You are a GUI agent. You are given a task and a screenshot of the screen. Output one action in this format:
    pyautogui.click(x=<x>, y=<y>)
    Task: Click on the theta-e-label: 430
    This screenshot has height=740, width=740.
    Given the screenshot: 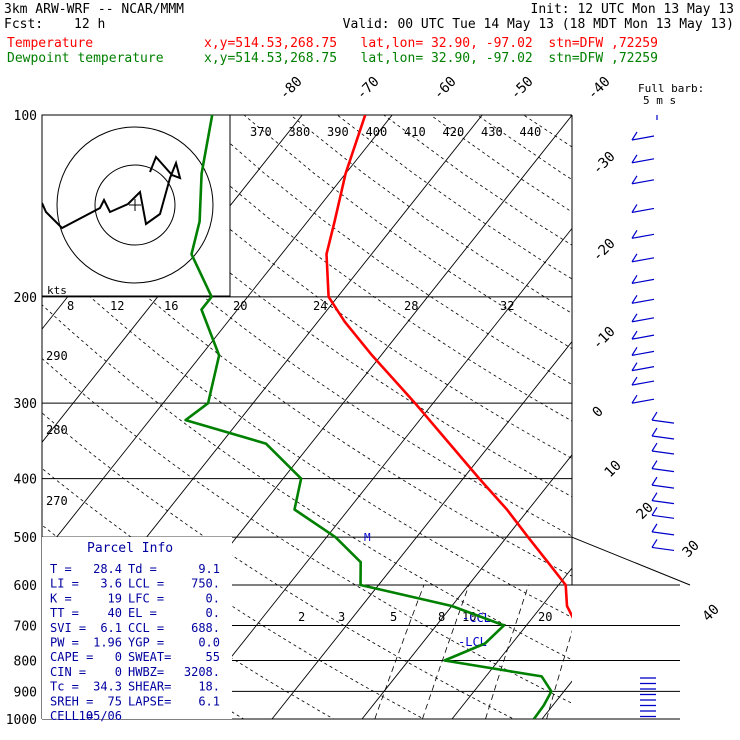 What is the action you would take?
    pyautogui.click(x=492, y=132)
    